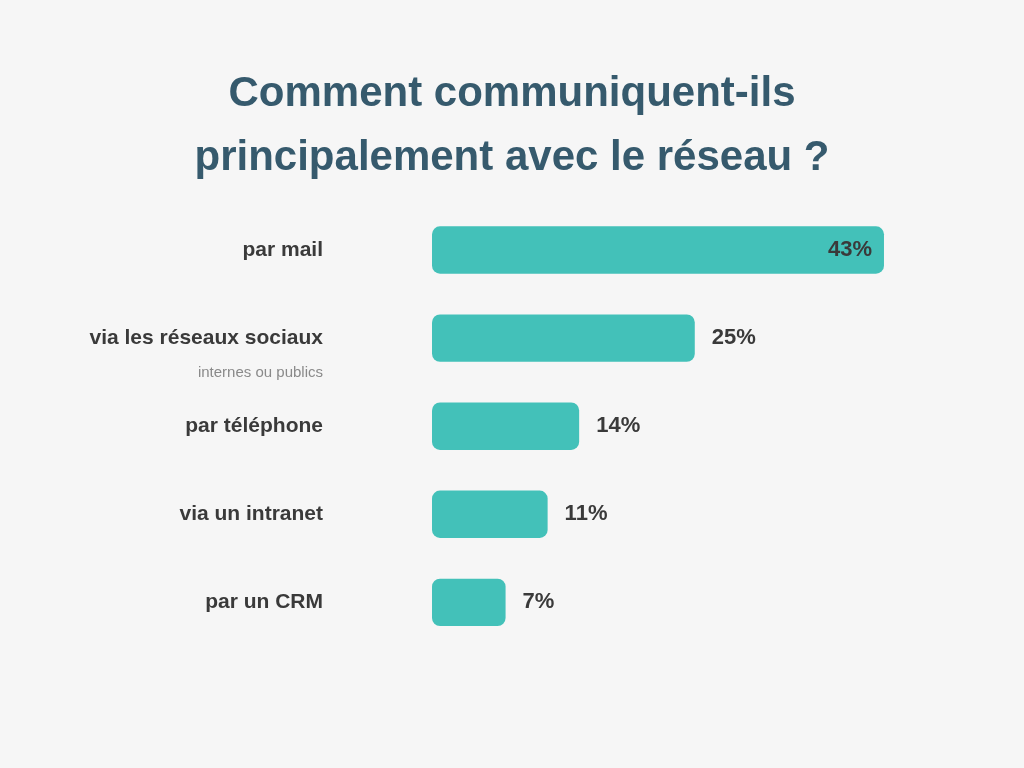 Image resolution: width=1024 pixels, height=768 pixels. Describe the element at coordinates (733, 337) in the screenshot. I see `data-label: 25%` at that location.